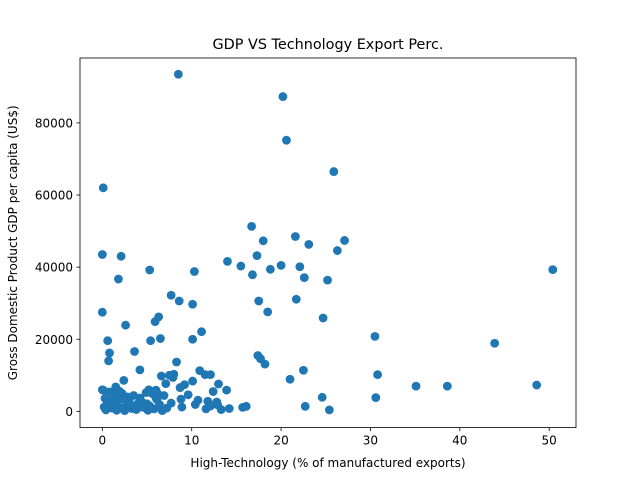 Image resolution: width=640 pixels, height=480 pixels. I want to click on x-tick-label: 0, so click(103, 441).